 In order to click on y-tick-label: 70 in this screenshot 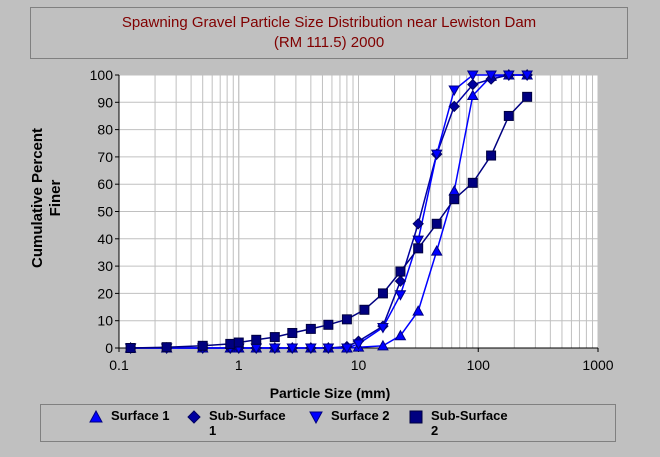, I will do `click(105, 157)`.